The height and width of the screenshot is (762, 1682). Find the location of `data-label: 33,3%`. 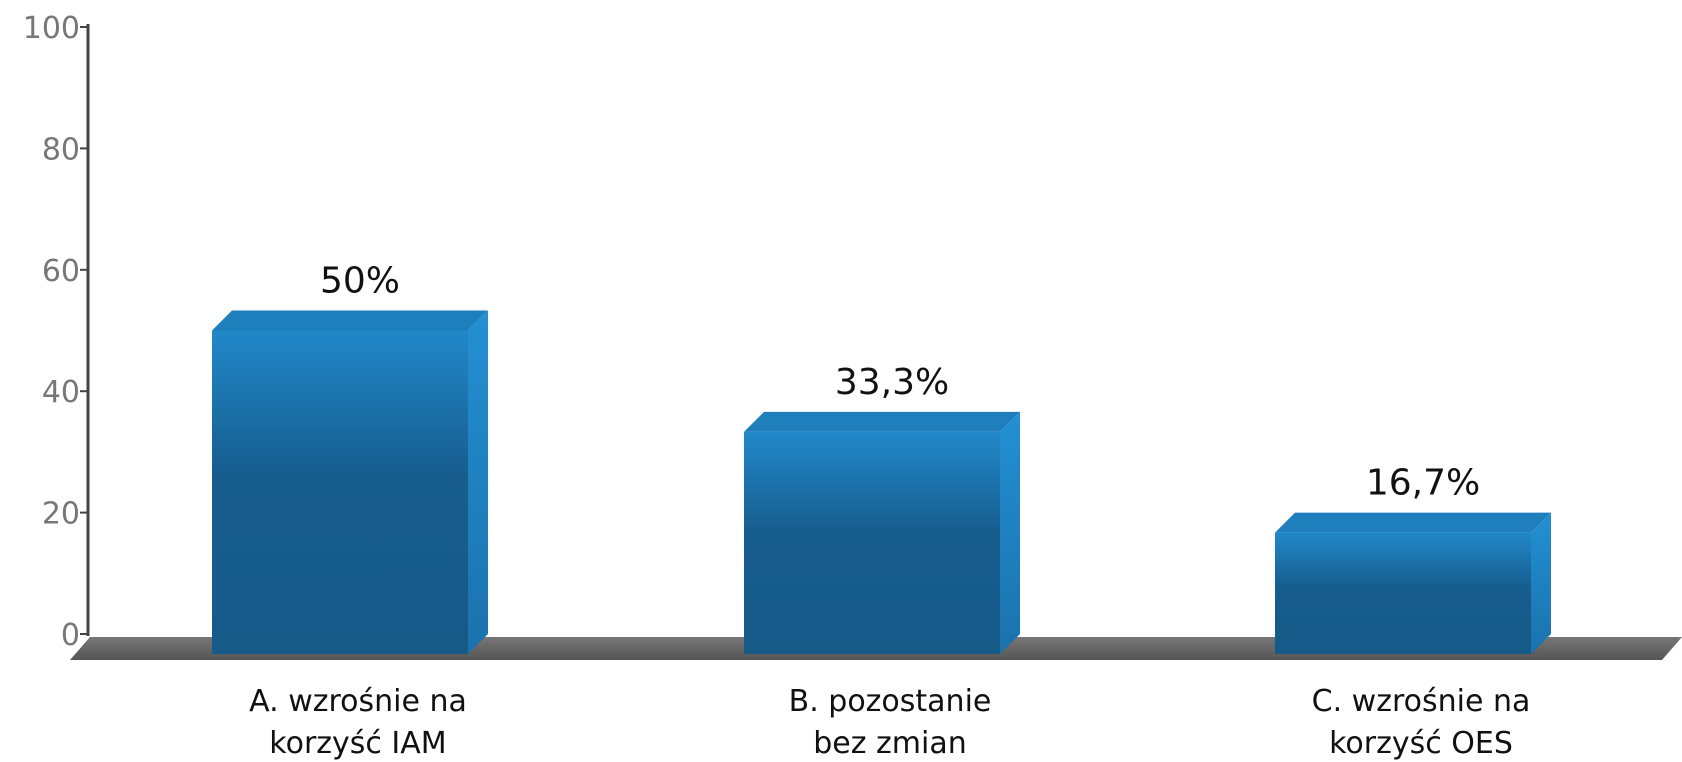

data-label: 33,3% is located at coordinates (892, 382).